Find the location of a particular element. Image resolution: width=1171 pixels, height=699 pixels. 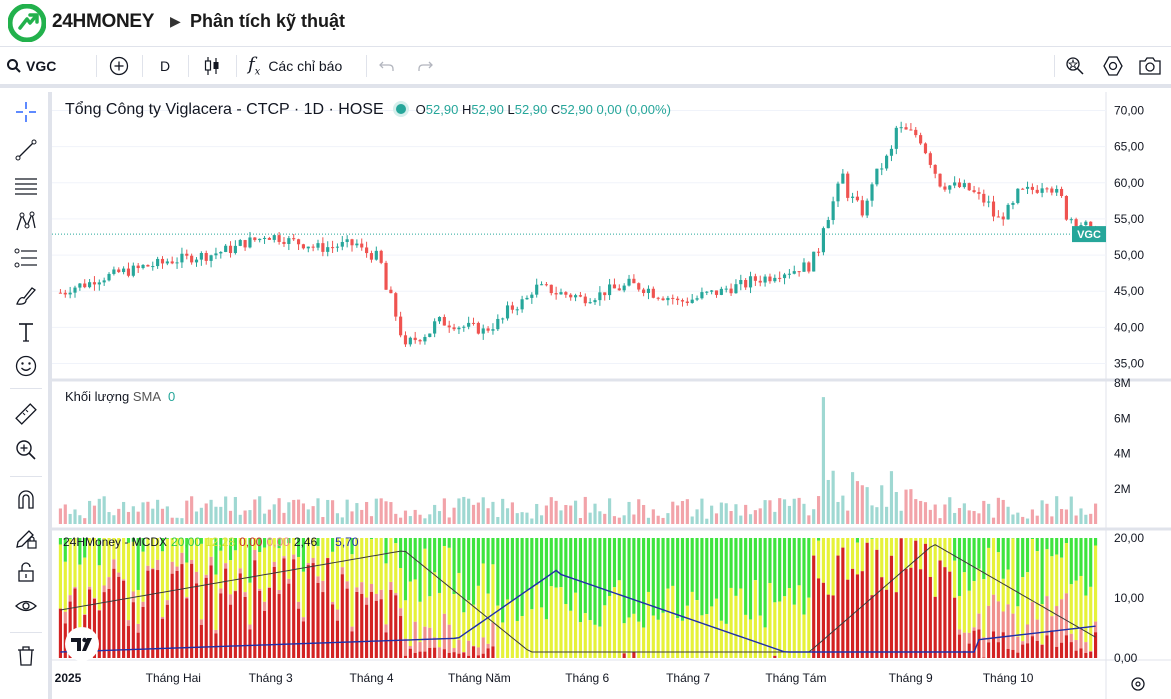

text-icon is located at coordinates (26, 332).